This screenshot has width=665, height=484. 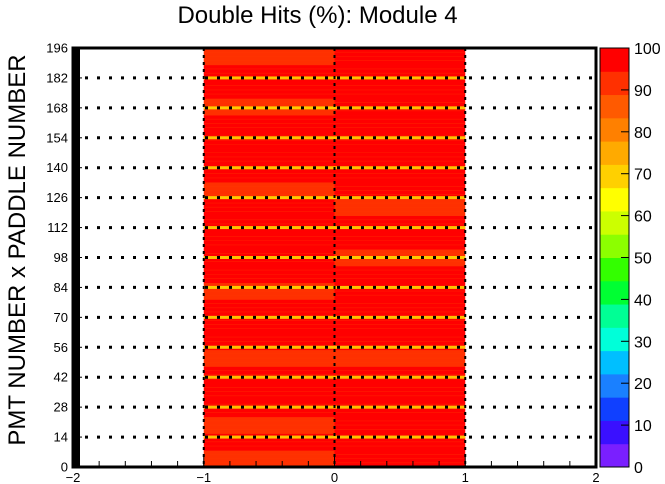 I want to click on y-axis-ticks: 0 14 28 42 56 70 84 98 112 126 140 154 168 182 196, so click(x=64, y=258).